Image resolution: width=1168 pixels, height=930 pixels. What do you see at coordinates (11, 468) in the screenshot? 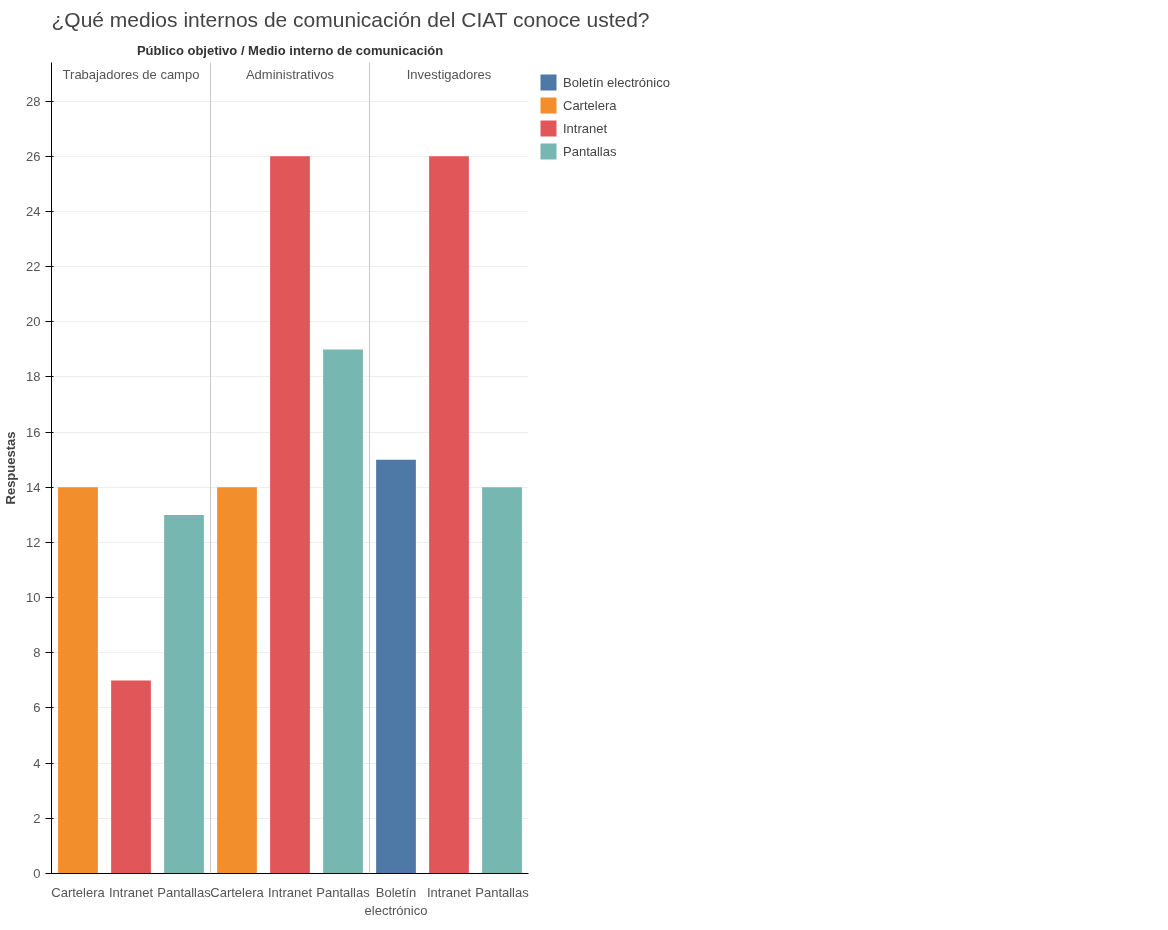
I see `y-axis-title: Respuestas` at bounding box center [11, 468].